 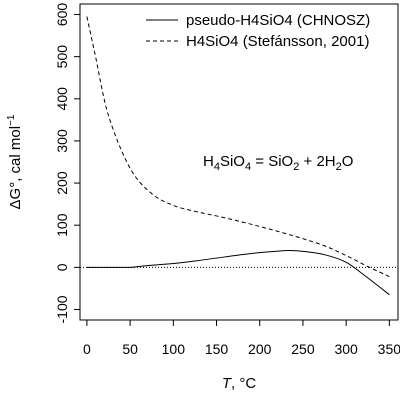 I want to click on x-tick-label: 100, so click(x=174, y=349).